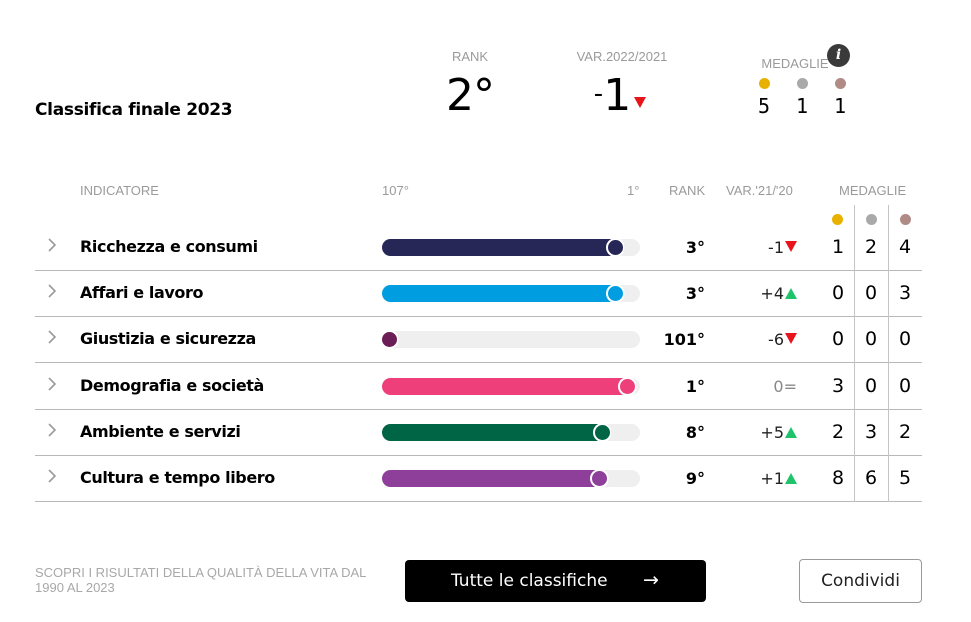 The width and height of the screenshot is (971, 622). What do you see at coordinates (695, 386) in the screenshot?
I see `indicator-rank: 1°` at bounding box center [695, 386].